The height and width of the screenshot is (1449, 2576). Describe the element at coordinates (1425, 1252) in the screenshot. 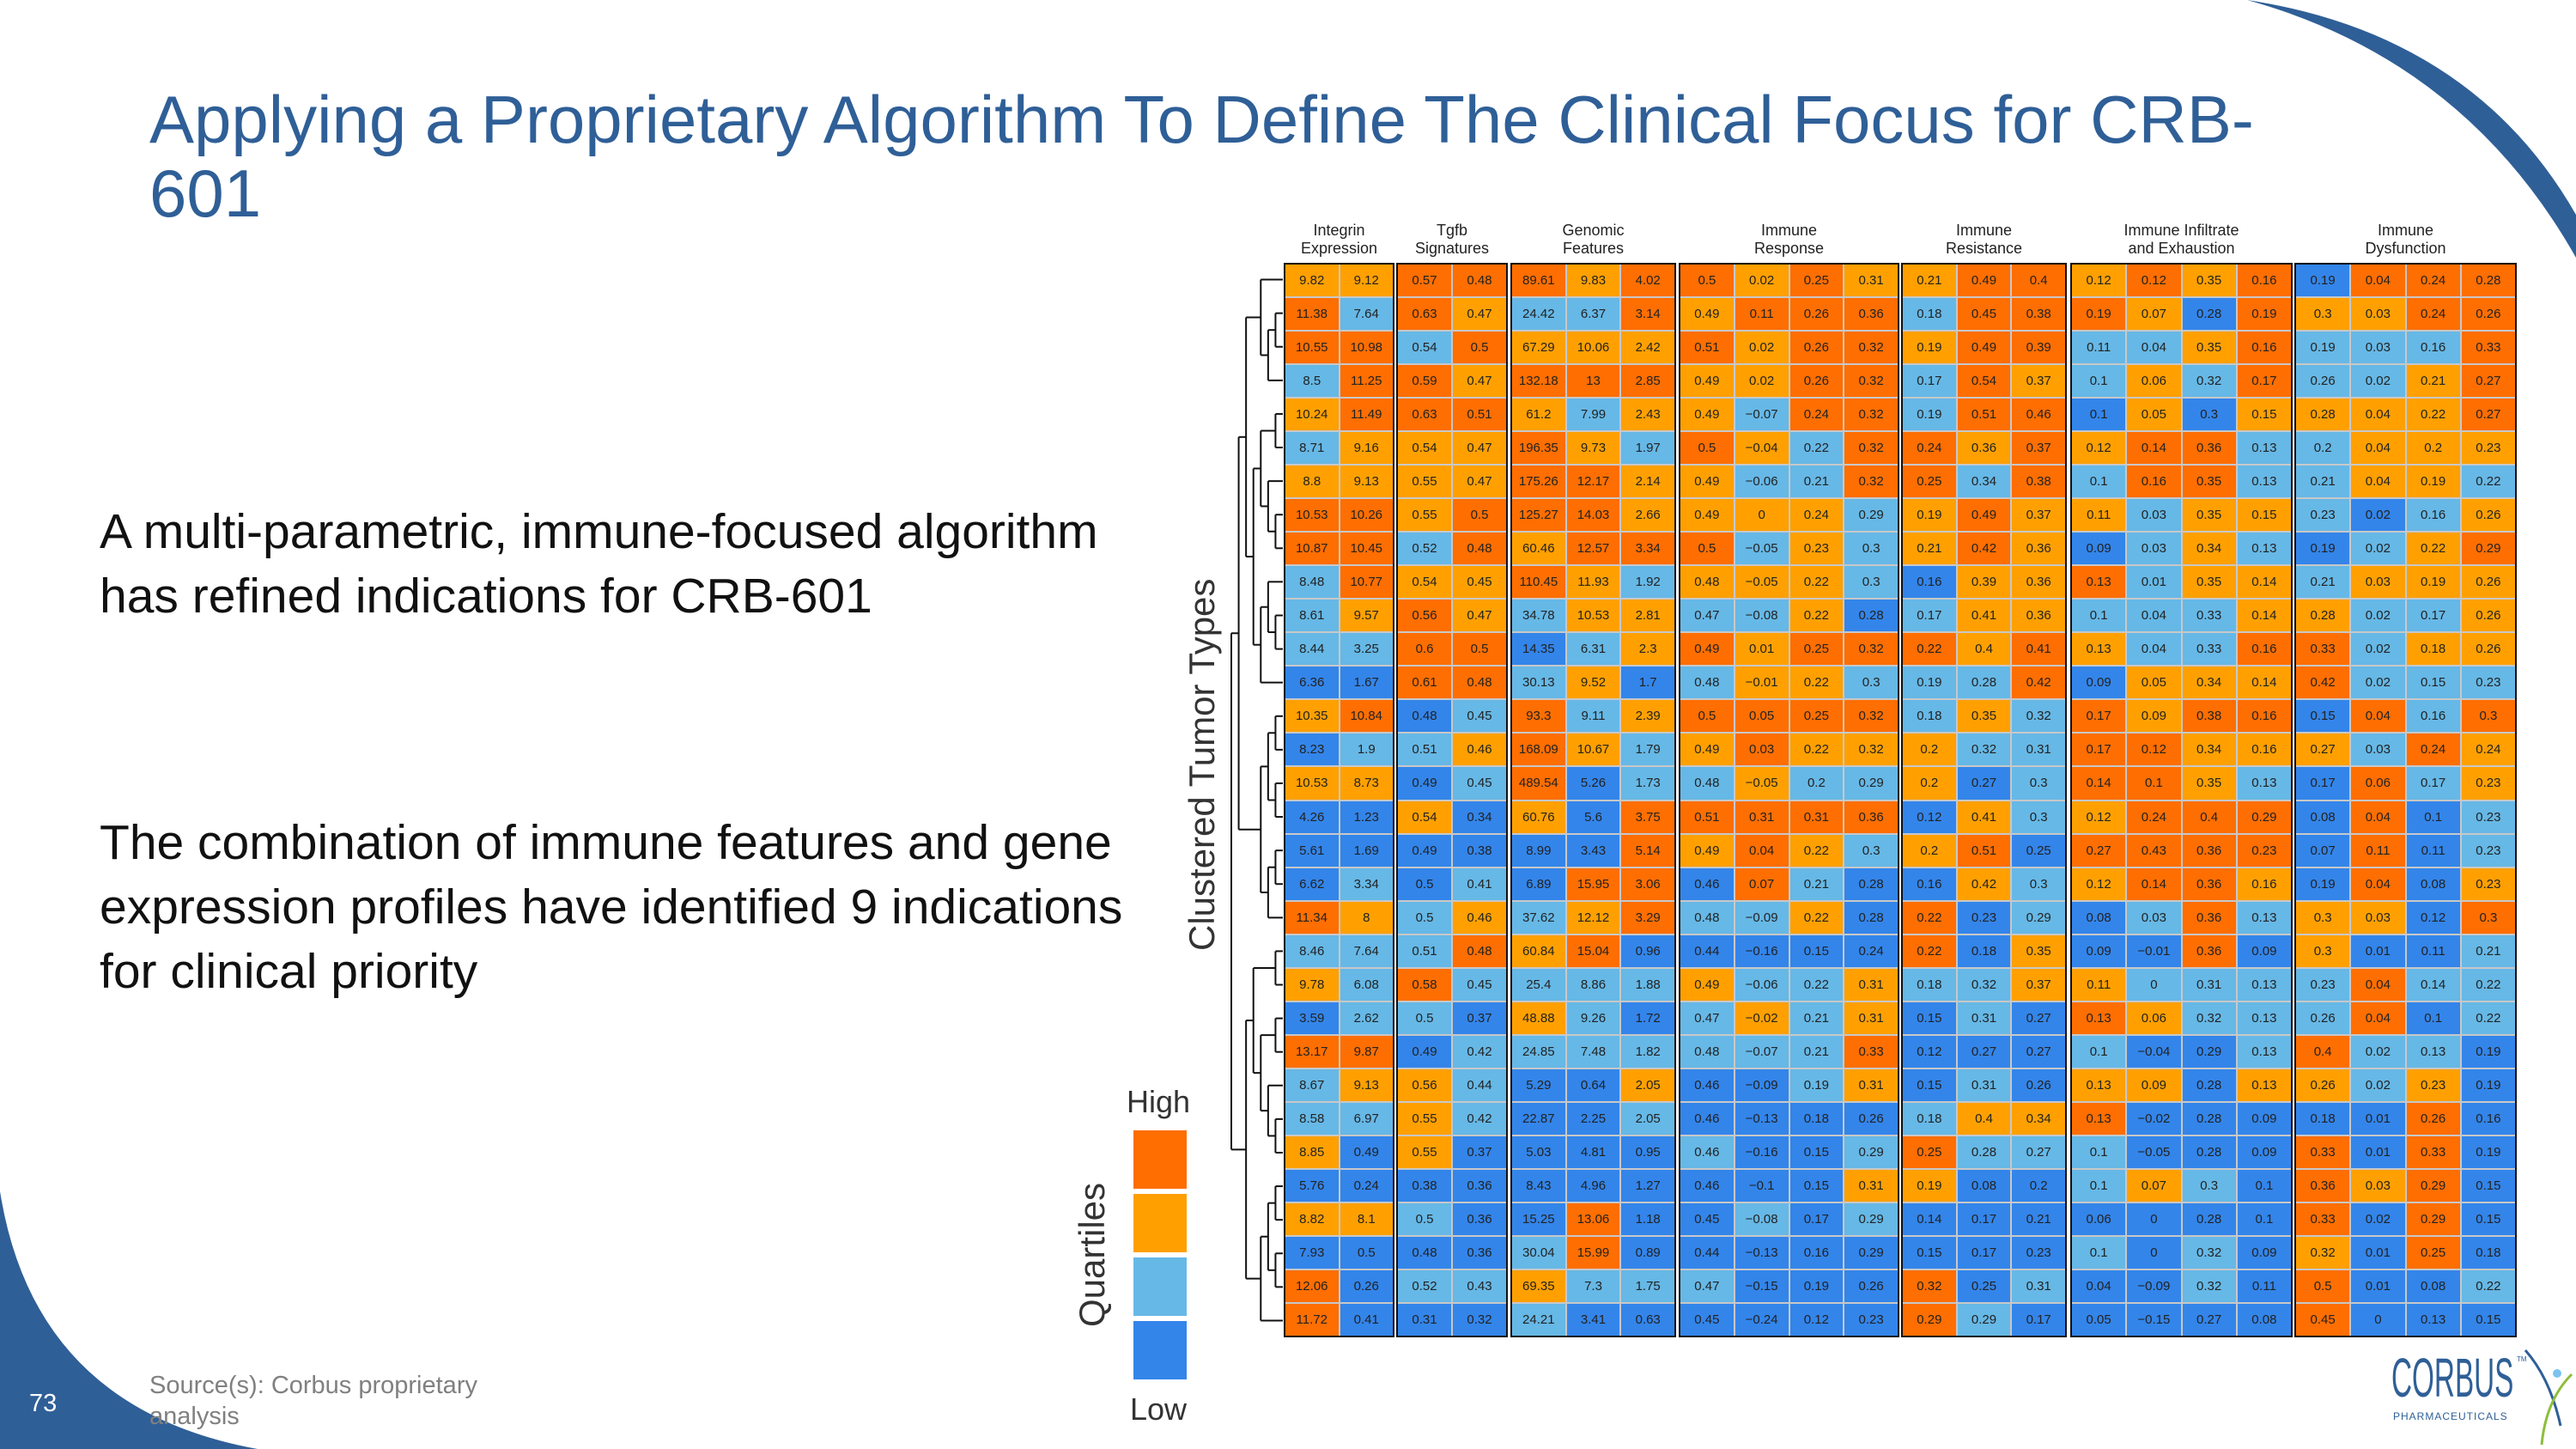

I see `heatmap-cell: 0.48` at that location.